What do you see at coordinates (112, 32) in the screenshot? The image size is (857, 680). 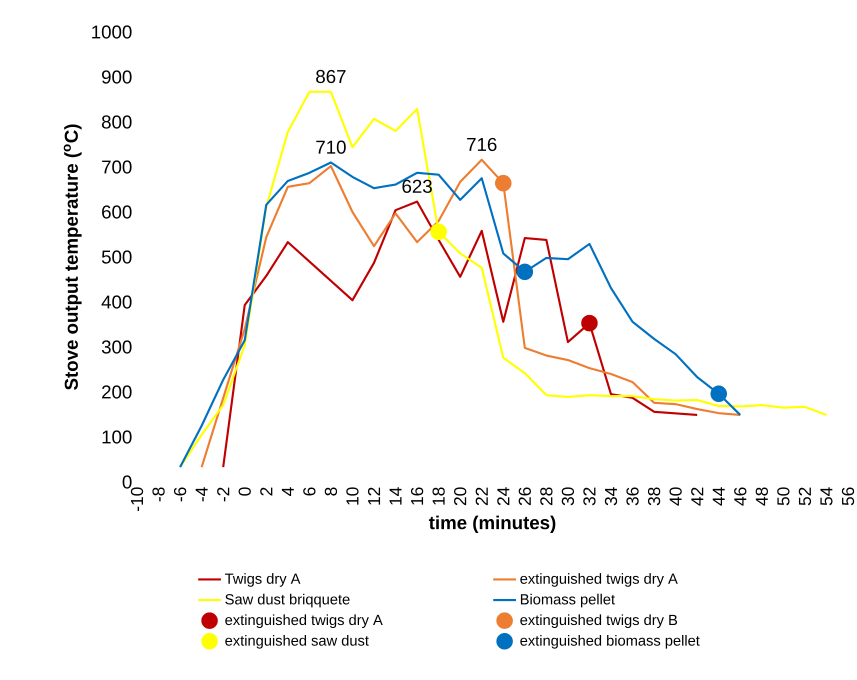 I see `y-tick-label: 1000` at bounding box center [112, 32].